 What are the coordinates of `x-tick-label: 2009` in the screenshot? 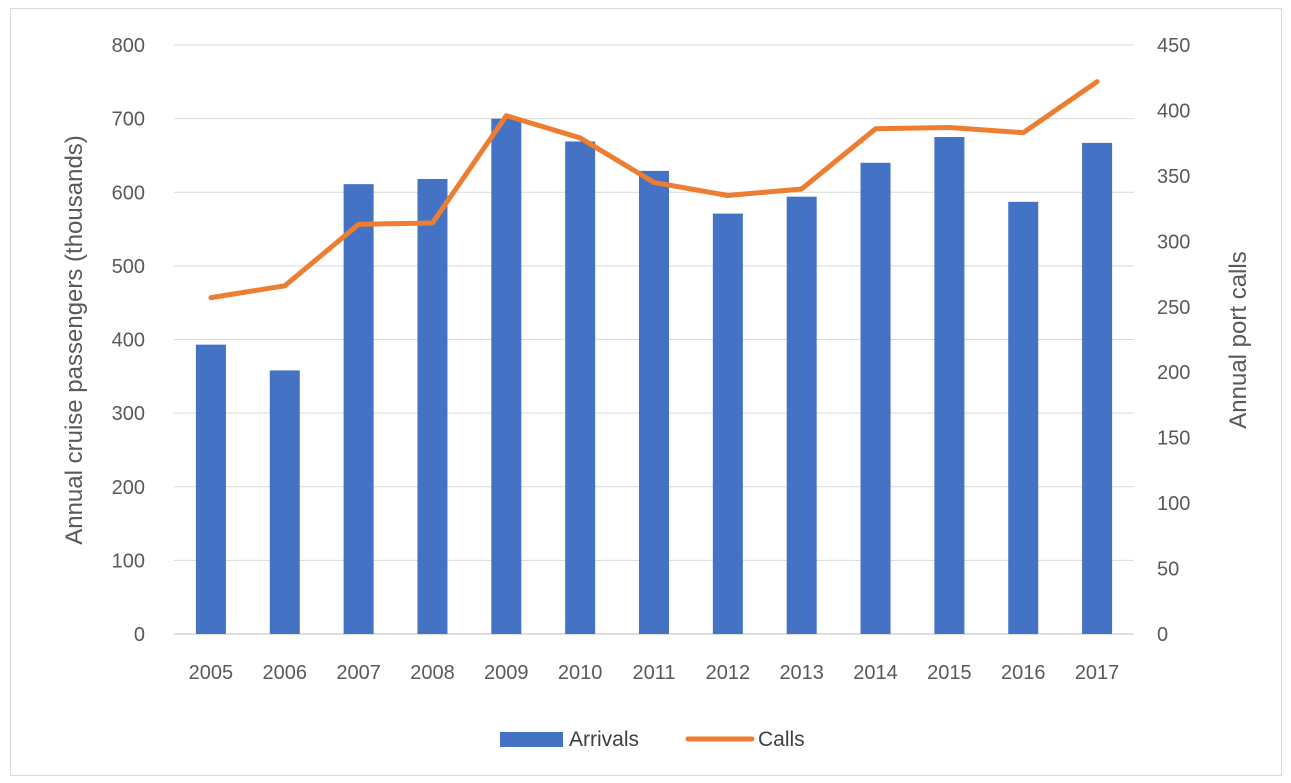 It's located at (506, 673).